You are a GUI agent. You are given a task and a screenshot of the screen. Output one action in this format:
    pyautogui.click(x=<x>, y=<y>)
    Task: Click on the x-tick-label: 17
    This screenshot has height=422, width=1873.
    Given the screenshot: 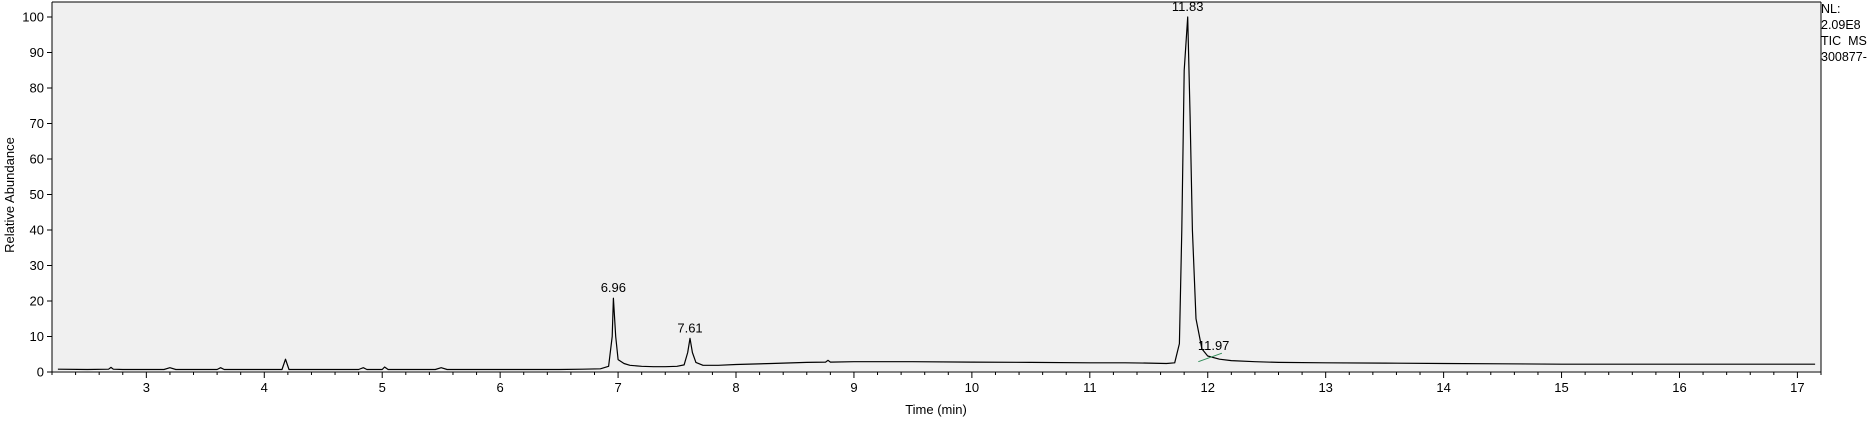 What is the action you would take?
    pyautogui.click(x=1797, y=387)
    